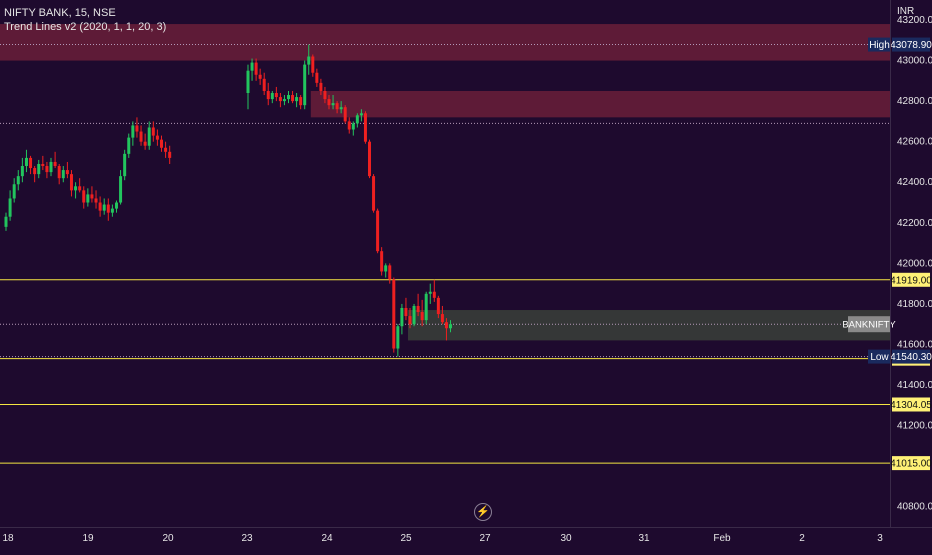  I want to click on x-tick-label: 3, so click(880, 538).